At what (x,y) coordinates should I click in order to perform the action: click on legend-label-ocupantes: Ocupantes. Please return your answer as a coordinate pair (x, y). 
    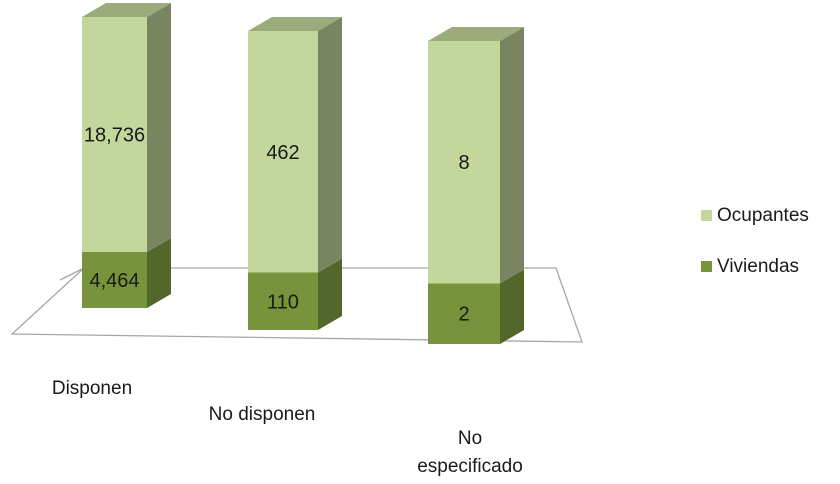
    Looking at the image, I should click on (763, 215).